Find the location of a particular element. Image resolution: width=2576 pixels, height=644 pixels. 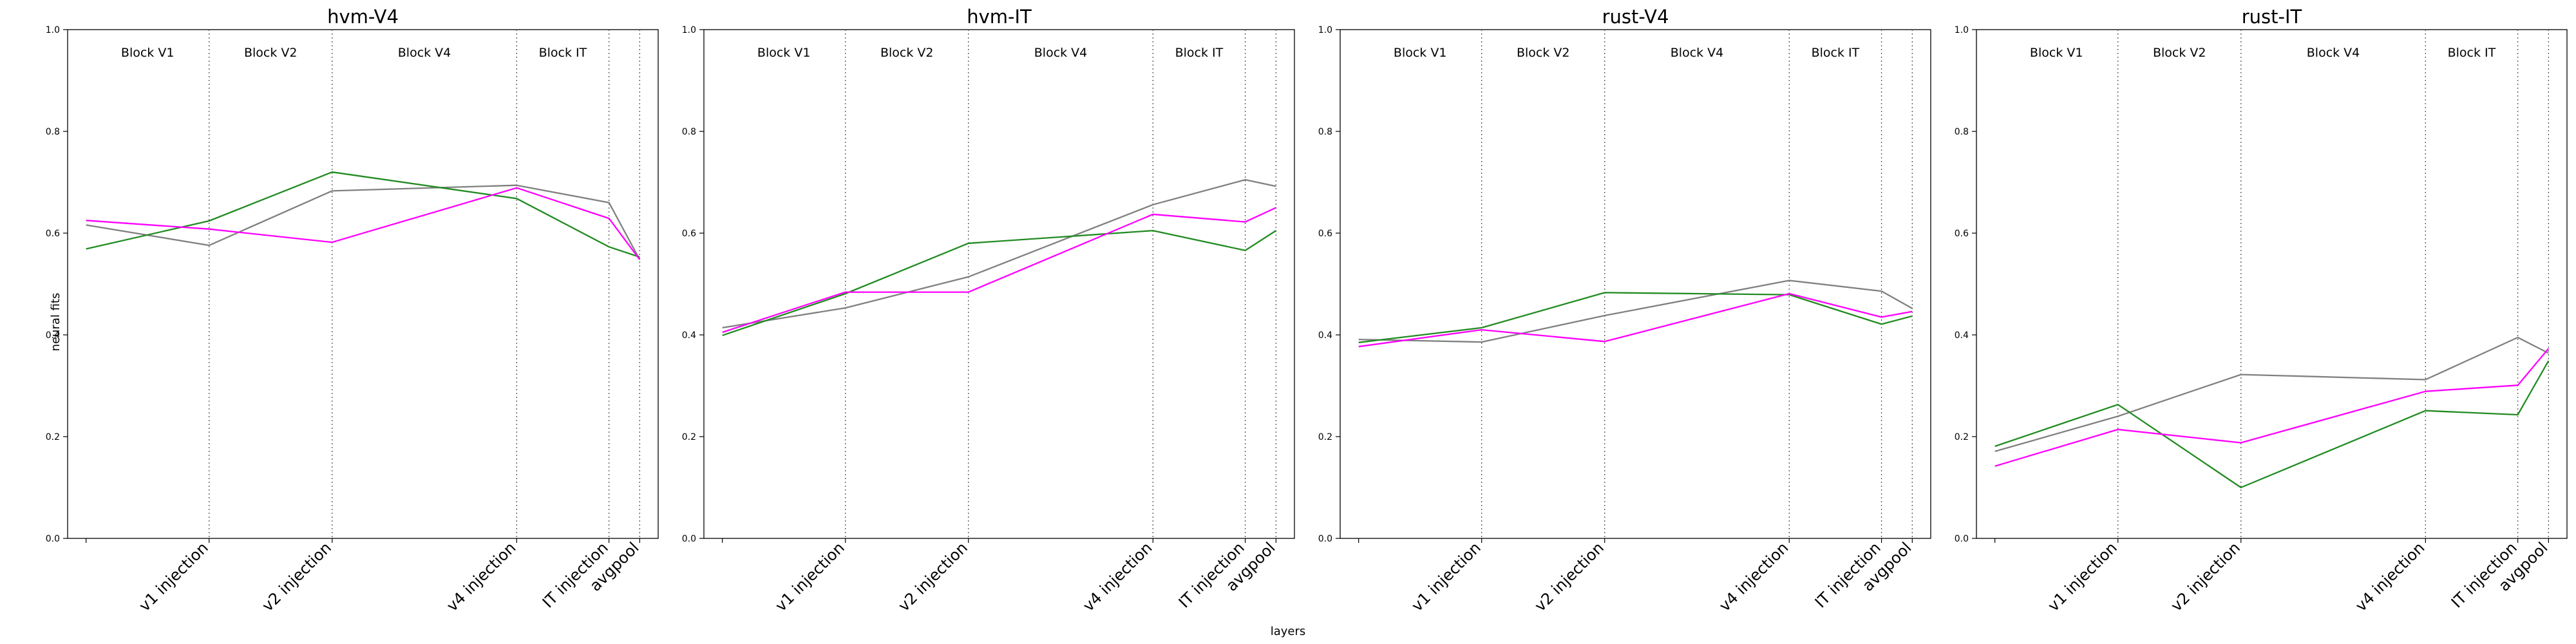

chart-title: rust-V4 is located at coordinates (1636, 17).